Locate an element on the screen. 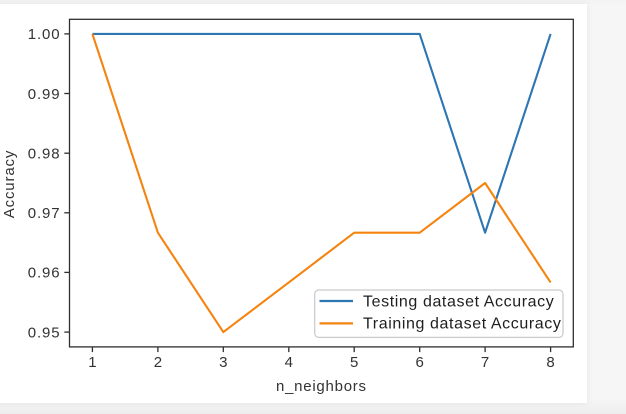 This screenshot has height=414, width=626. svg-text: n_neighbors is located at coordinates (321, 386).